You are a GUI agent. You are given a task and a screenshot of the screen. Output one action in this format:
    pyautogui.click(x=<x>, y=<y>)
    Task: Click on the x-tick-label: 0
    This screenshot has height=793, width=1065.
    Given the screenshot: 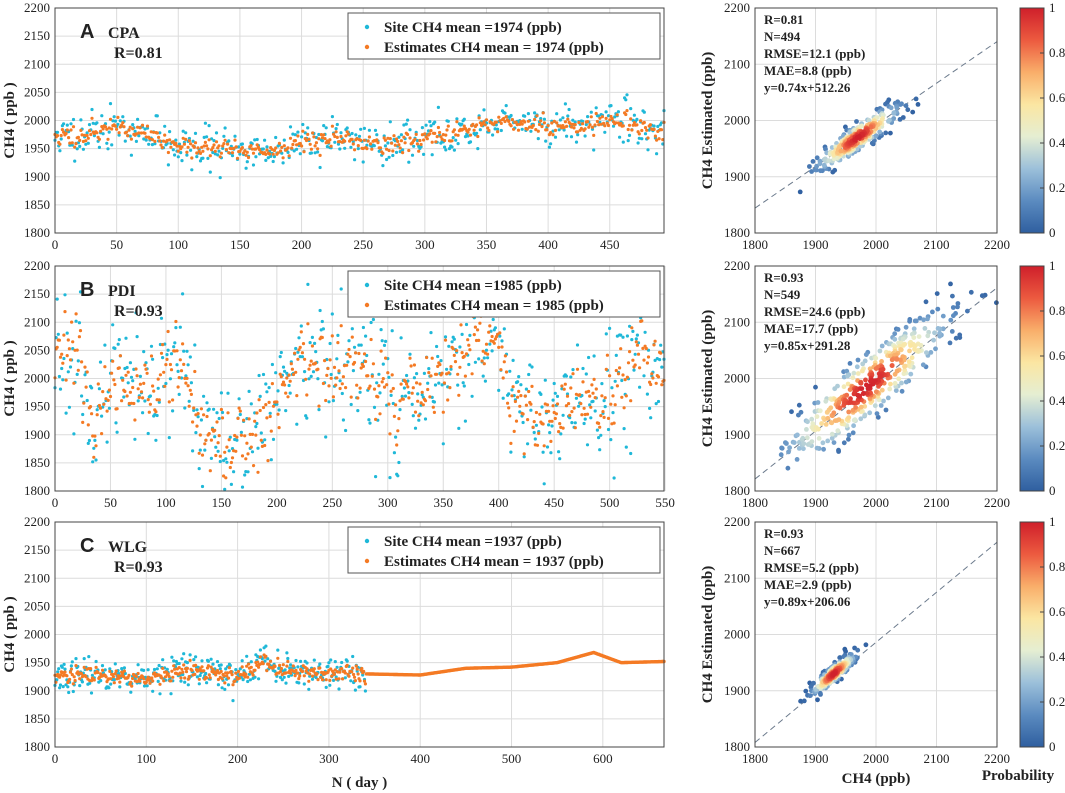 What is the action you would take?
    pyautogui.click(x=55, y=758)
    